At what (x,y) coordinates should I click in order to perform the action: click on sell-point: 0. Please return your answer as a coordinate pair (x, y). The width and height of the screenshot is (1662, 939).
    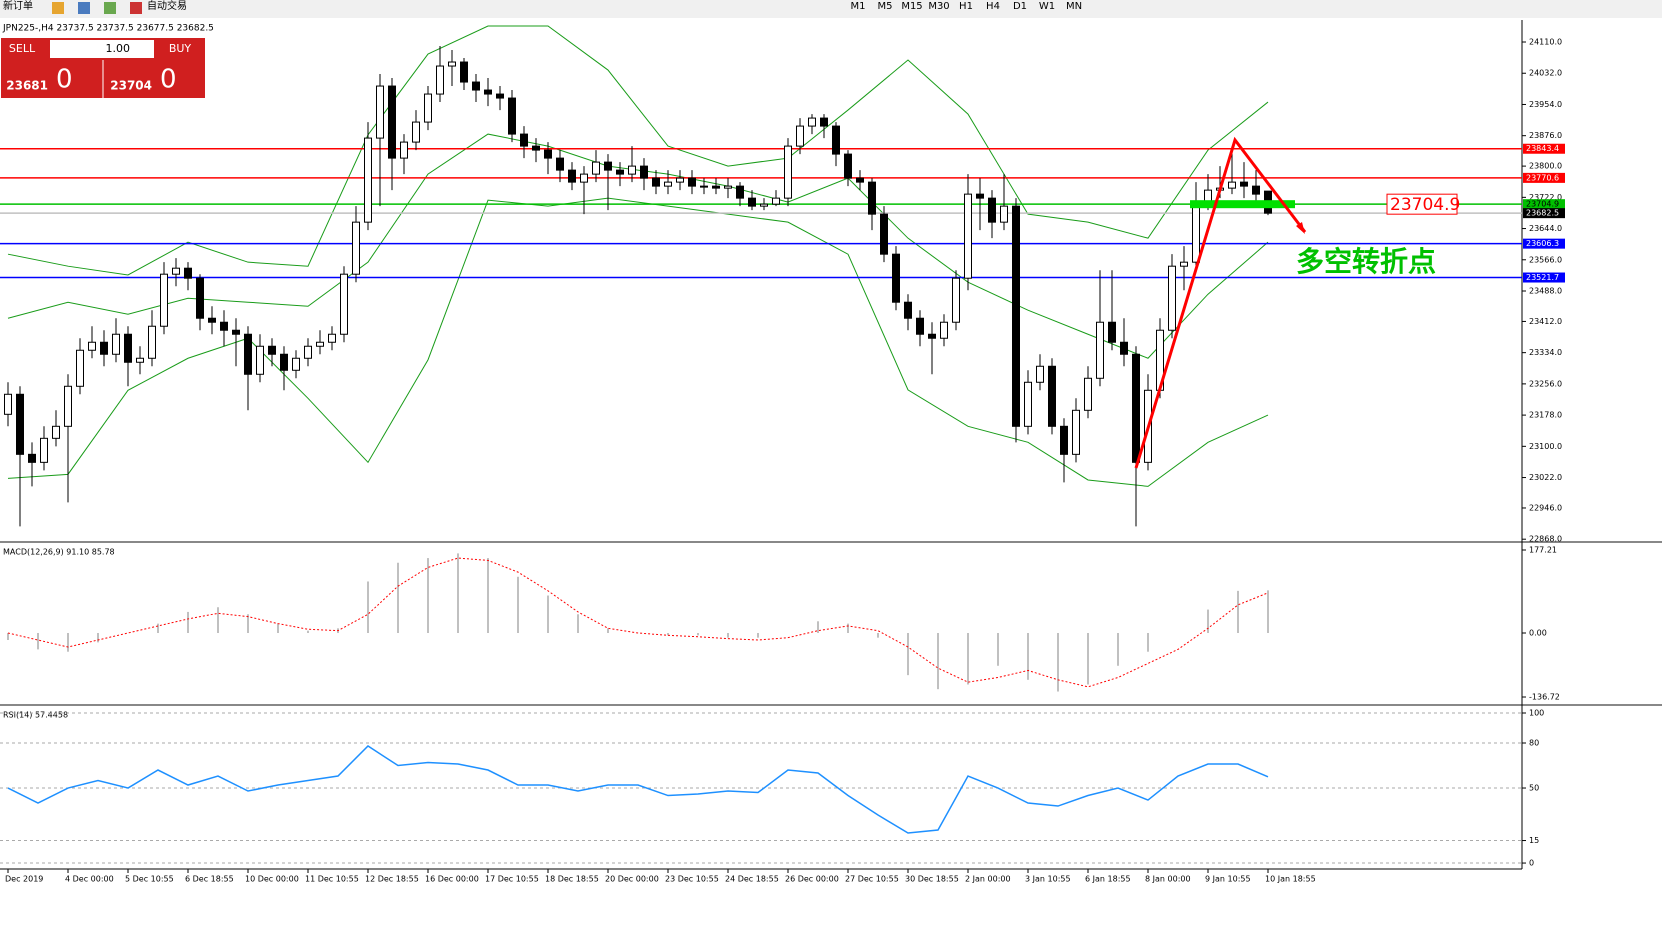
    Looking at the image, I should click on (64, 80).